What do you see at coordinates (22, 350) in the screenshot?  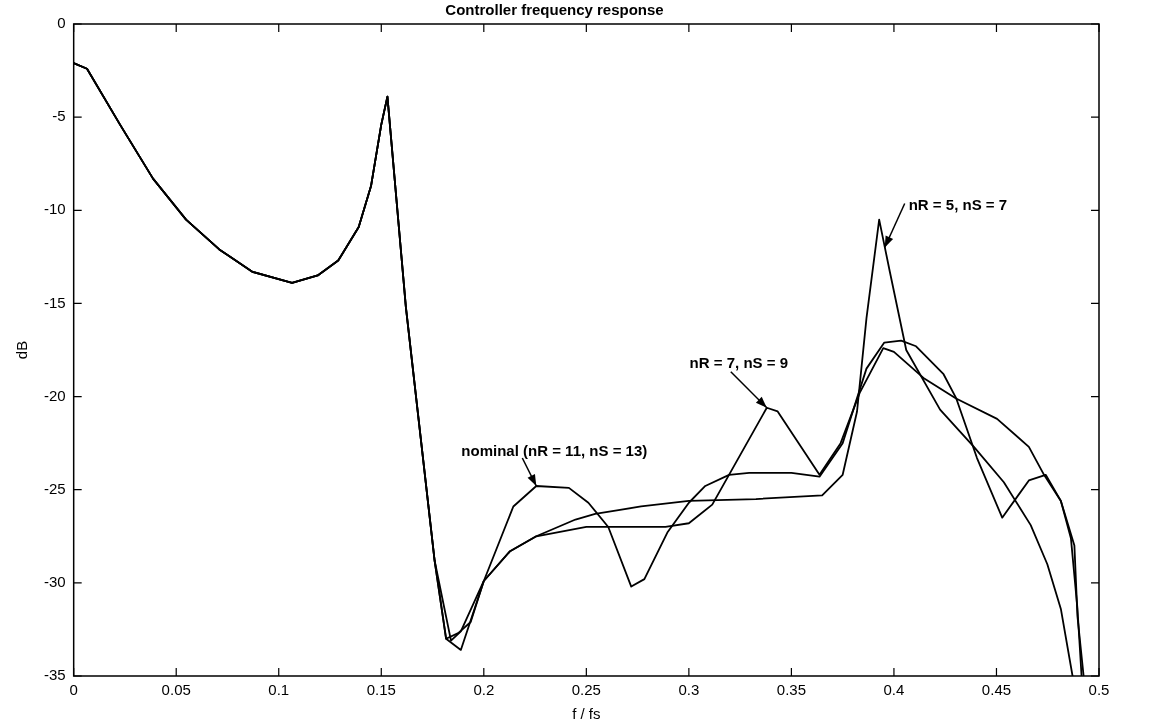 I see `y-axis-title: dB` at bounding box center [22, 350].